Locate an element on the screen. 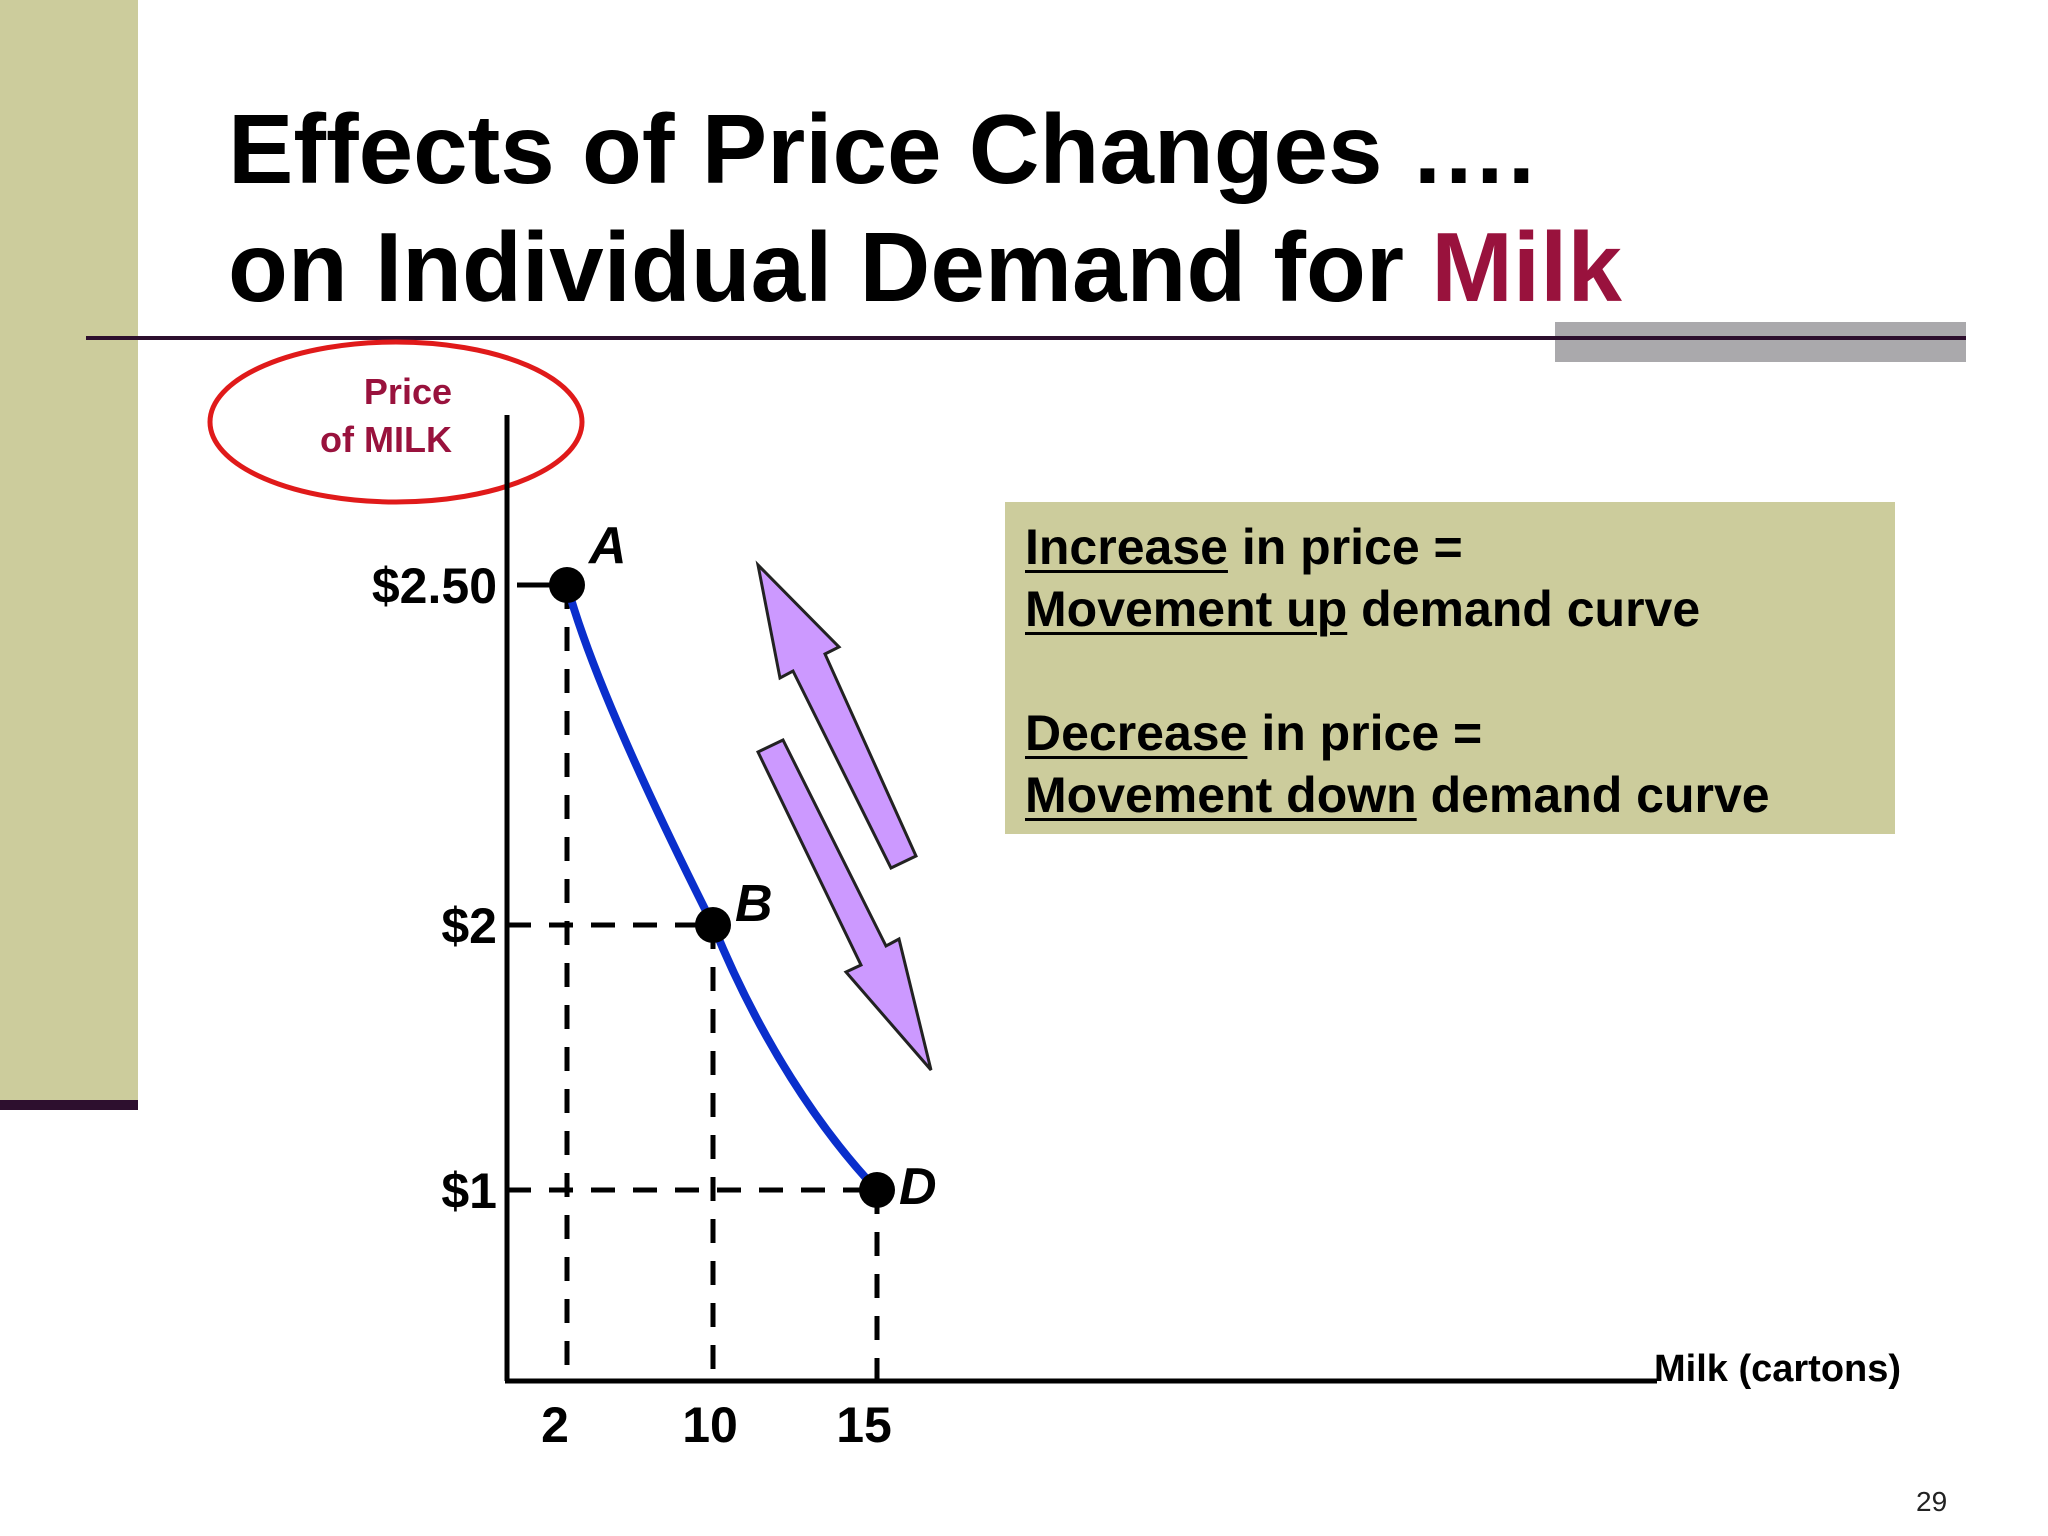 The width and height of the screenshot is (2048, 1536). point-label-b: B is located at coordinates (754, 904).